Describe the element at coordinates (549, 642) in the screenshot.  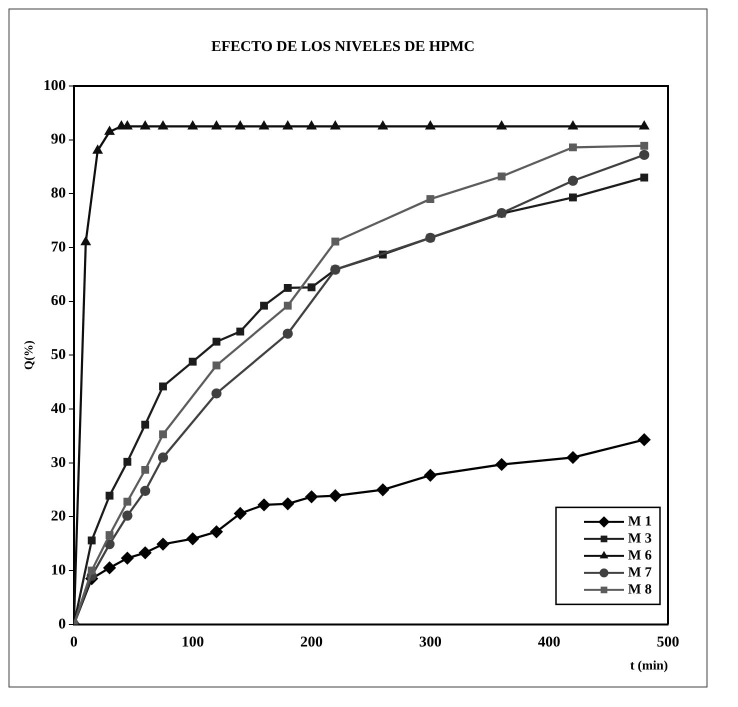
I see `x-tick-label: 400` at that location.